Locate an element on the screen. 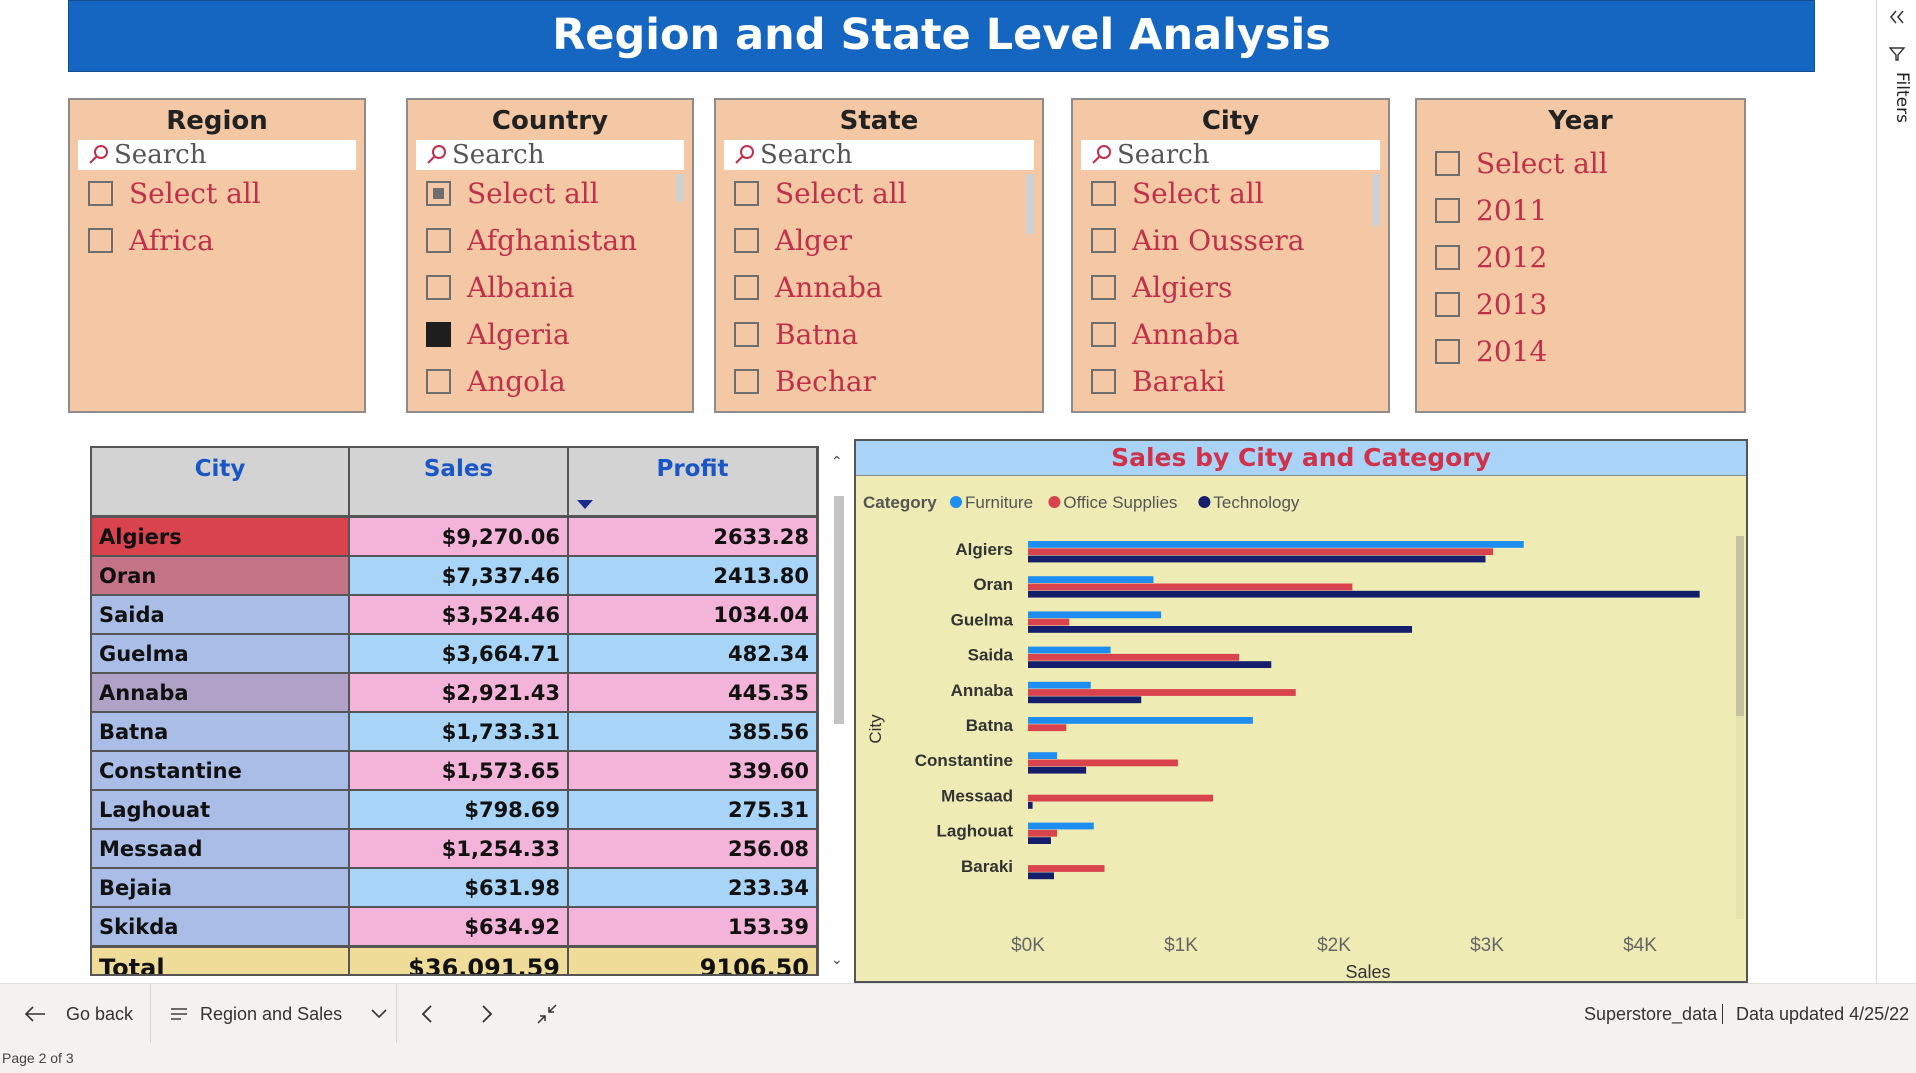 The width and height of the screenshot is (1916, 1073). city-option: Select all is located at coordinates (1230, 193).